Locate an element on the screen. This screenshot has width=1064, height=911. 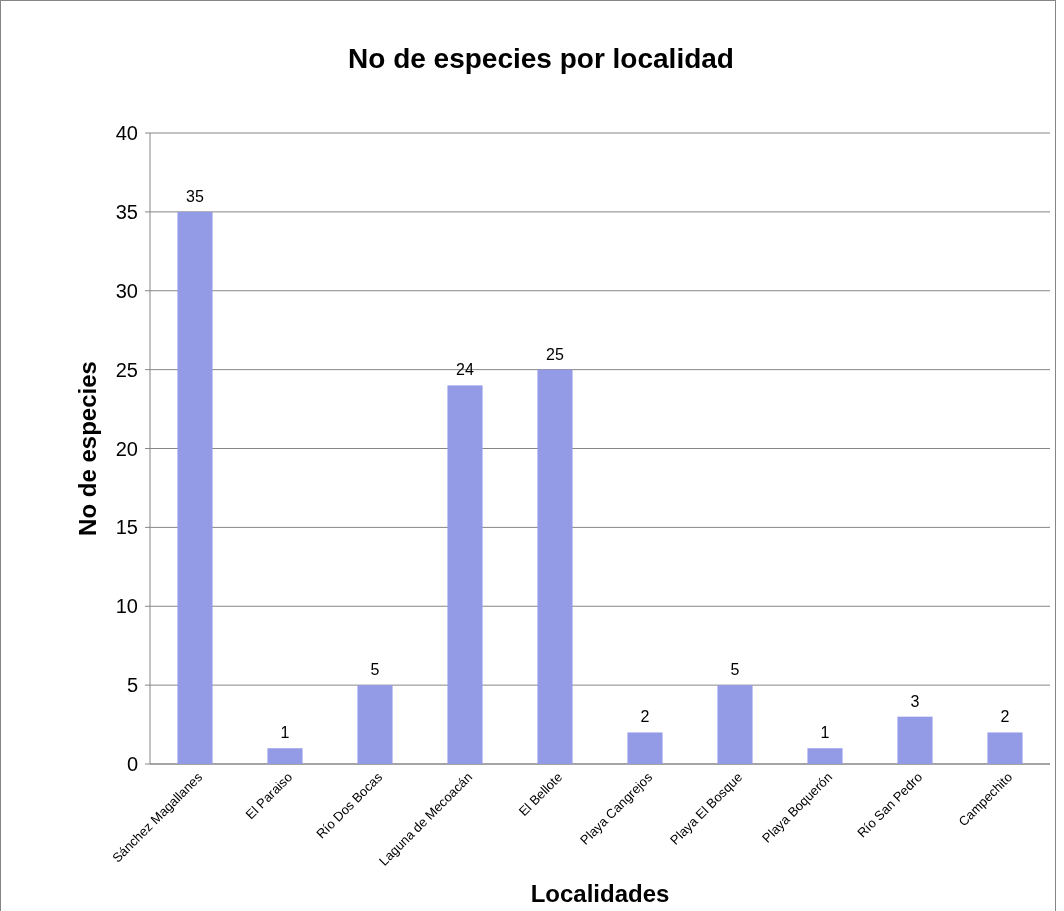
x-axis-title: Localidades is located at coordinates (600, 893).